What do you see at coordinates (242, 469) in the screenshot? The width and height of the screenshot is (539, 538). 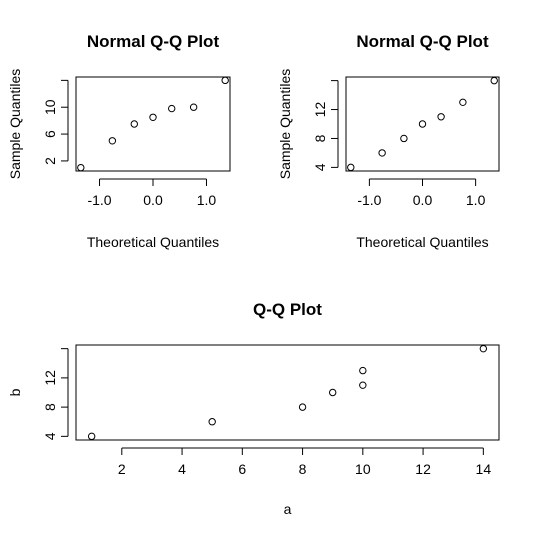 I see `x-tick-label: 6` at bounding box center [242, 469].